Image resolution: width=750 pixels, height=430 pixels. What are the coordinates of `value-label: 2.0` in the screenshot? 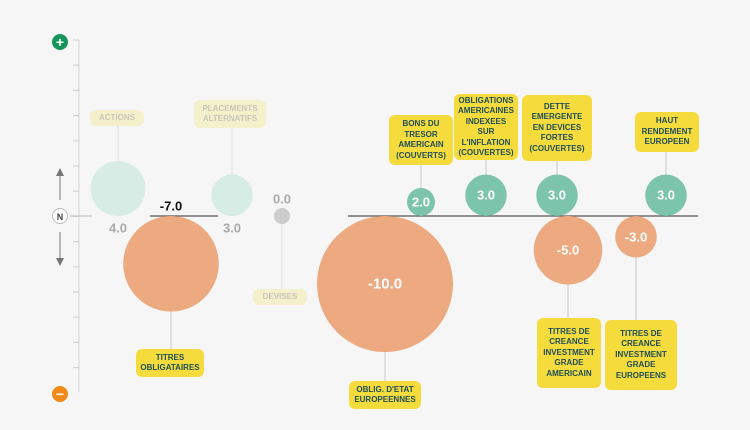 It's located at (421, 202).